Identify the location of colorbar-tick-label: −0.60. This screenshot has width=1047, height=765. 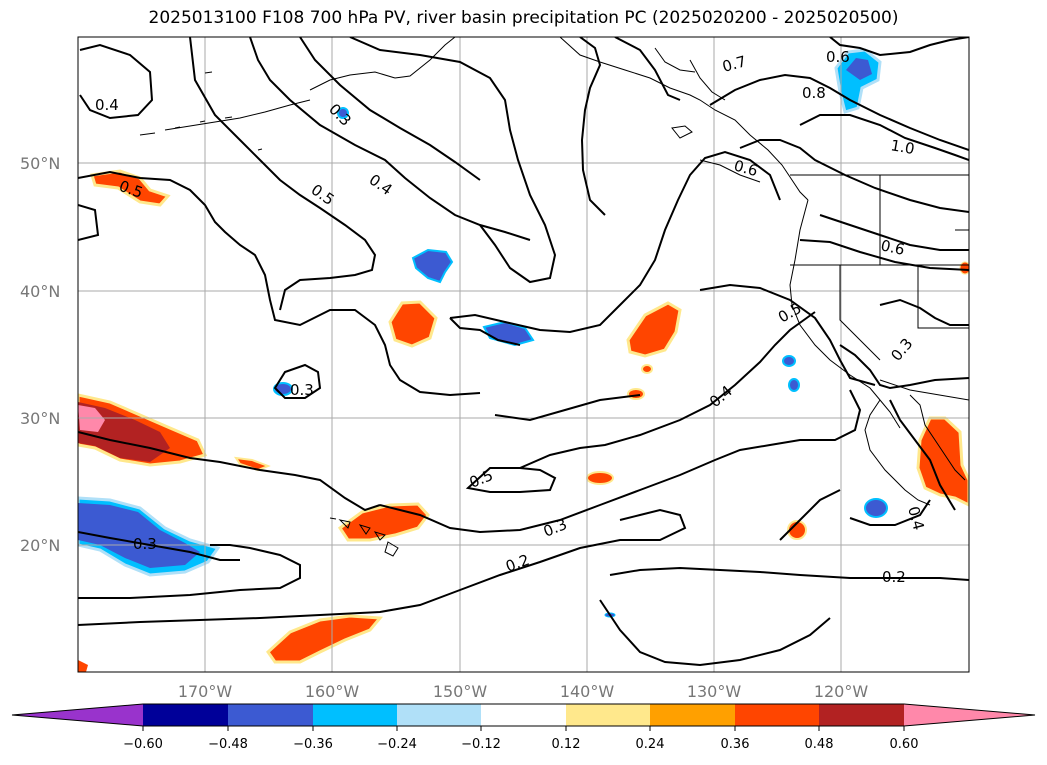
(143, 744).